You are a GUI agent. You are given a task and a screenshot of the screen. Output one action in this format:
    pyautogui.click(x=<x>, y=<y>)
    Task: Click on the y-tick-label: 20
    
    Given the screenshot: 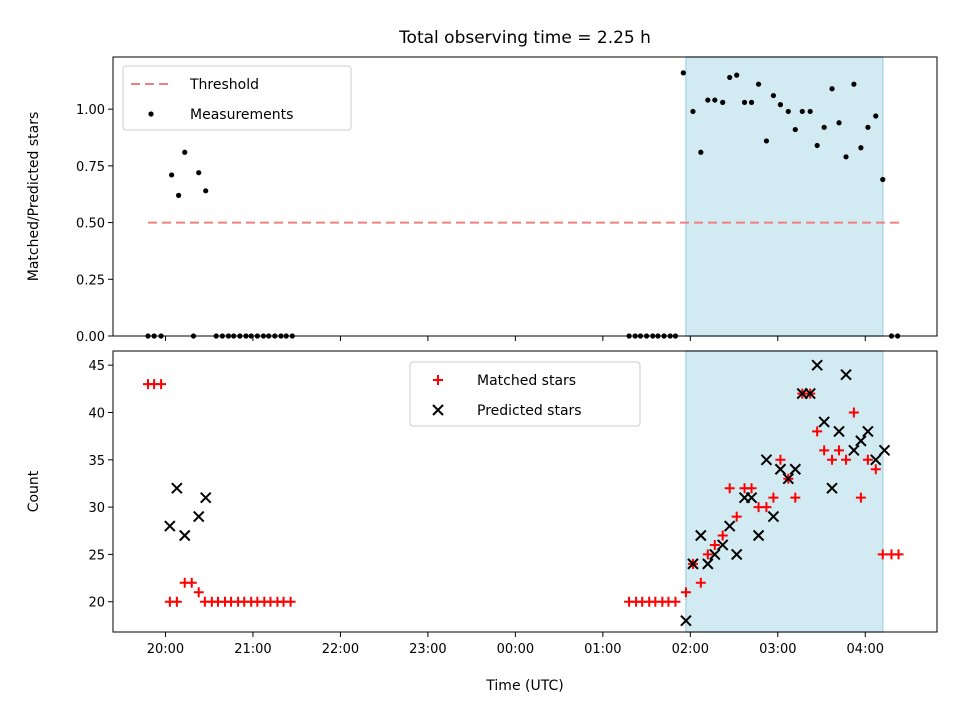 What is the action you would take?
    pyautogui.click(x=96, y=603)
    